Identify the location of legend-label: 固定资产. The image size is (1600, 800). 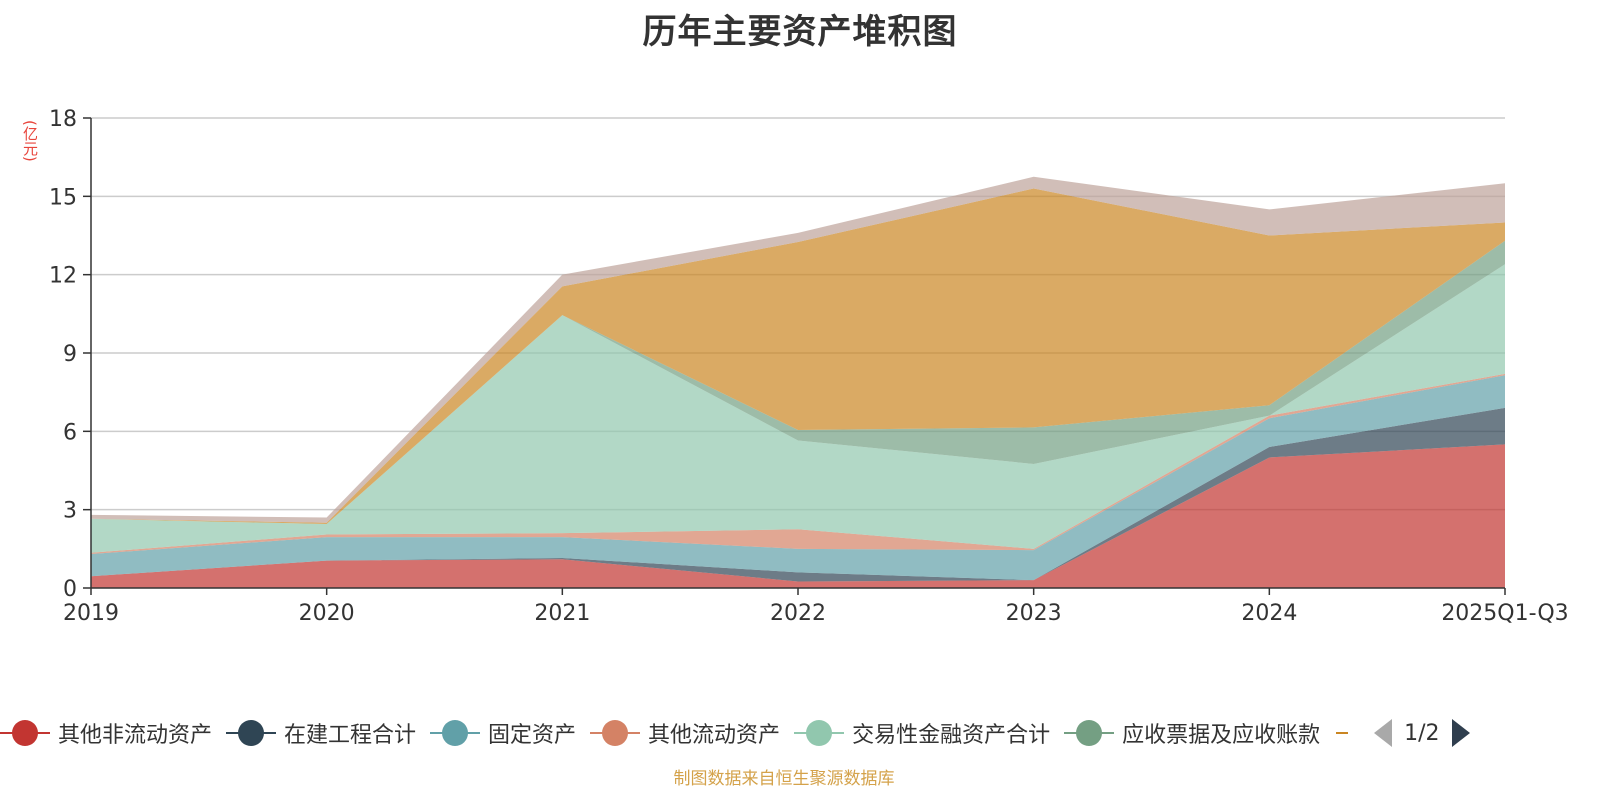
(532, 735).